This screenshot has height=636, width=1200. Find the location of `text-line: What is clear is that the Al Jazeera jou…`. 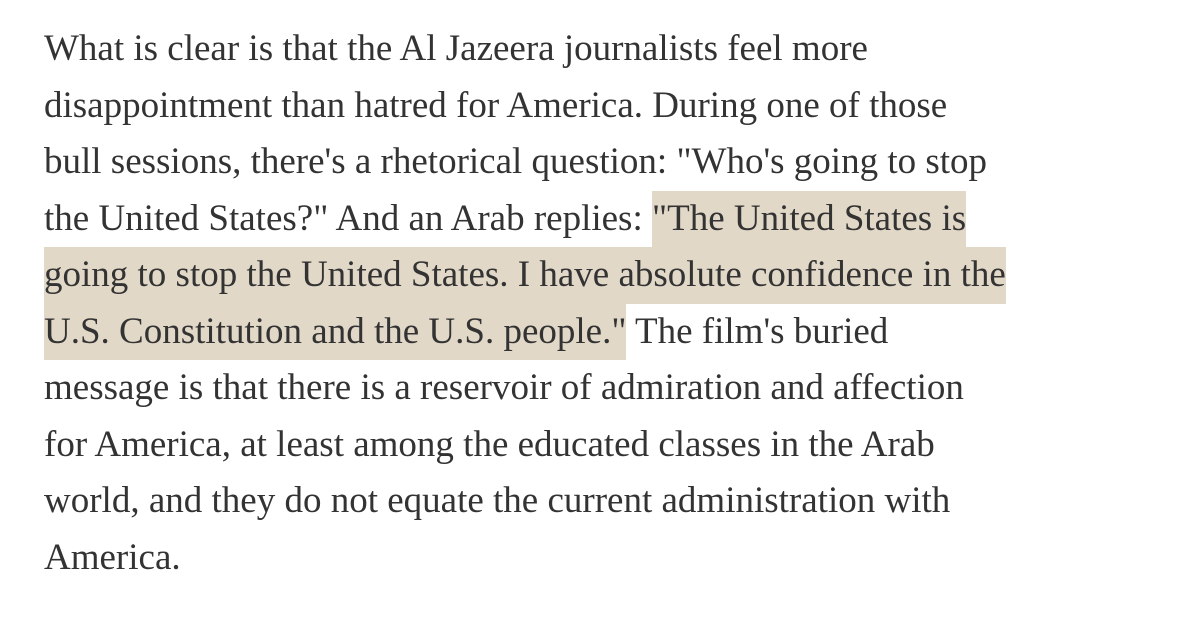

text-line: What is clear is that the Al Jazeera jou… is located at coordinates (525, 49).